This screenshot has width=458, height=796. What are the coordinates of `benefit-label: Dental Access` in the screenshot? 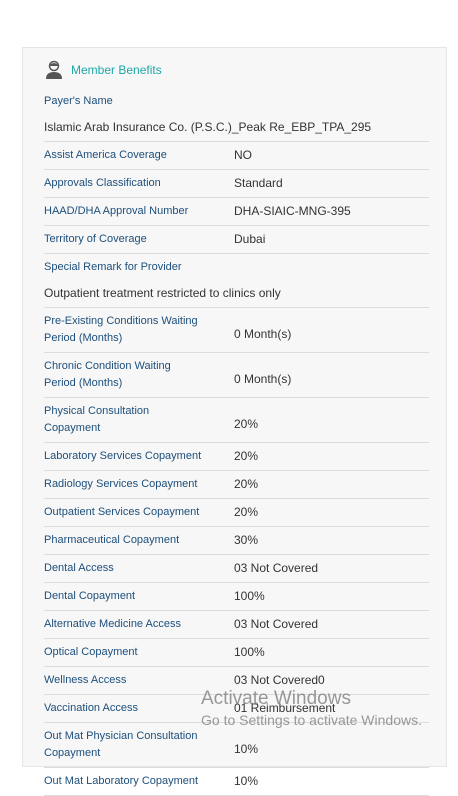 It's located at (79, 568).